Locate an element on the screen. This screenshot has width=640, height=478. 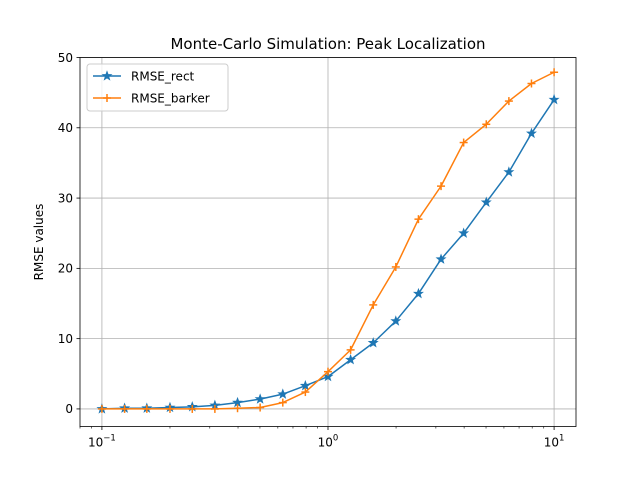
y-tick-label: 50 is located at coordinates (65, 58).